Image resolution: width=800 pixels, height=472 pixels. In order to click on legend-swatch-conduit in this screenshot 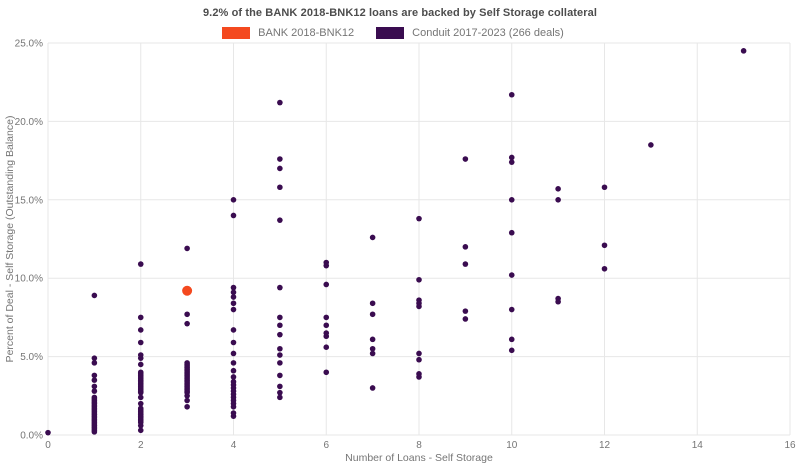, I will do `click(390, 33)`.